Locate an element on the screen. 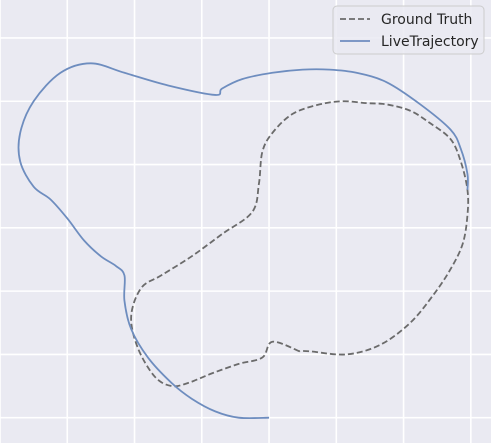 This screenshot has width=491, height=443. legend-box is located at coordinates (408, 30).